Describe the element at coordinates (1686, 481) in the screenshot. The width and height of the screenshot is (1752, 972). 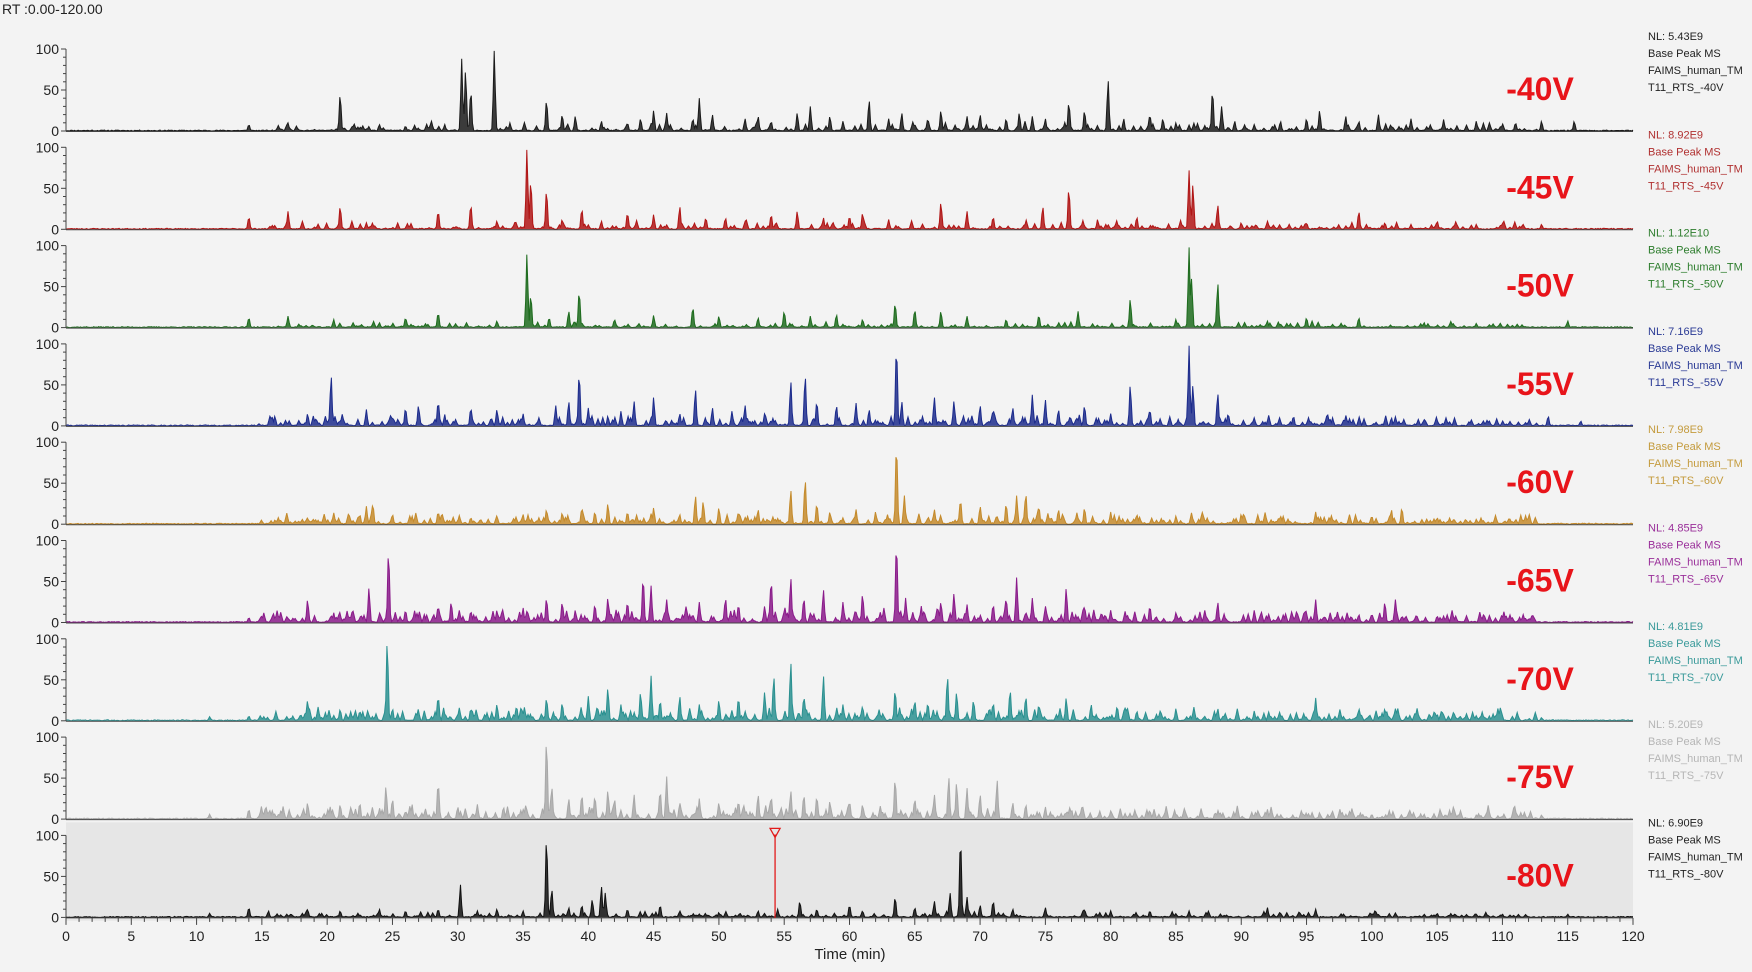
I see `trace-info-line: T11_RTS_-60V` at that location.